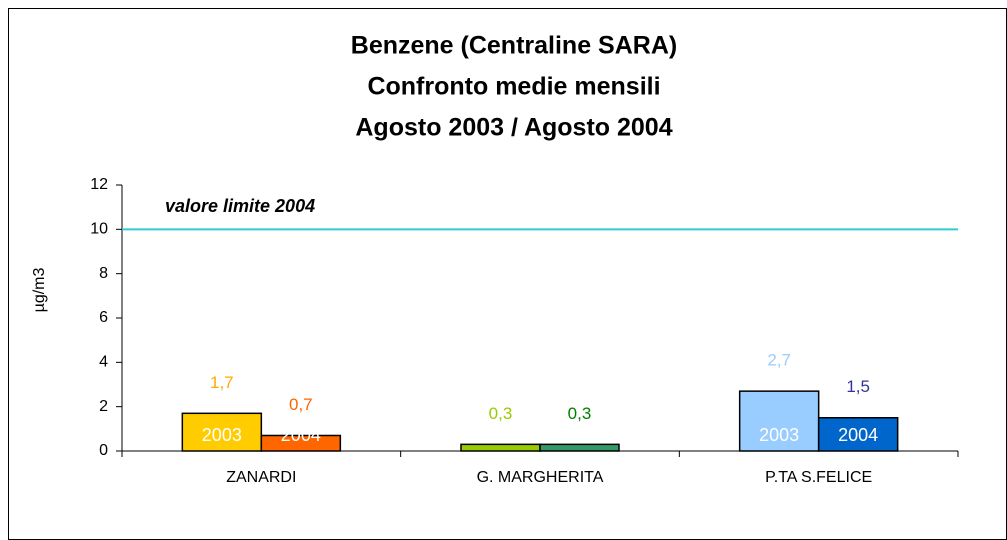 The width and height of the screenshot is (1007, 540). Describe the element at coordinates (103, 362) in the screenshot. I see `y-tick-label: 4` at that location.